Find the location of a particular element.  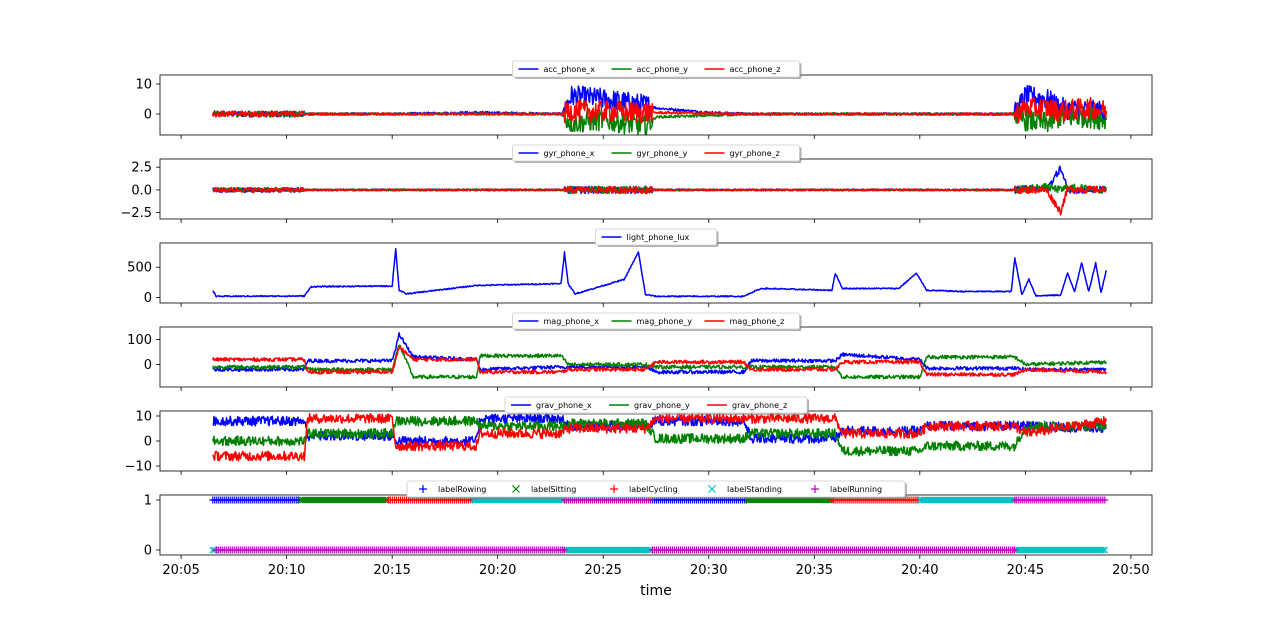

legend-label-grav_phone_x: grav_phone_x is located at coordinates (564, 405).